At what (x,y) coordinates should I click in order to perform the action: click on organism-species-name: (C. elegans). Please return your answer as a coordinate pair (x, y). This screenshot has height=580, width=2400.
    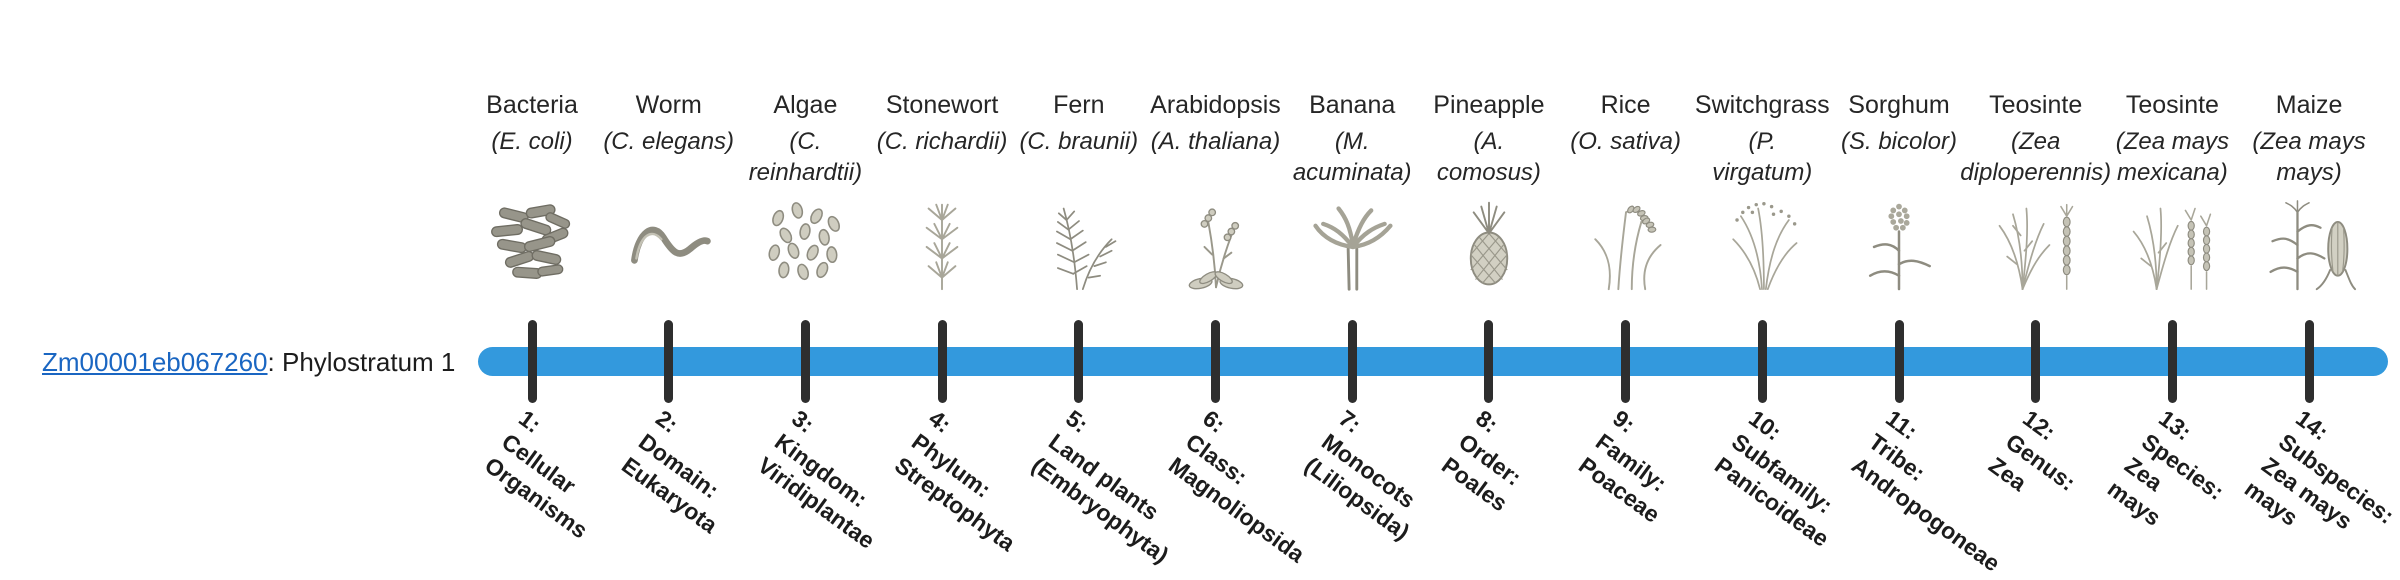
    Looking at the image, I should click on (669, 141).